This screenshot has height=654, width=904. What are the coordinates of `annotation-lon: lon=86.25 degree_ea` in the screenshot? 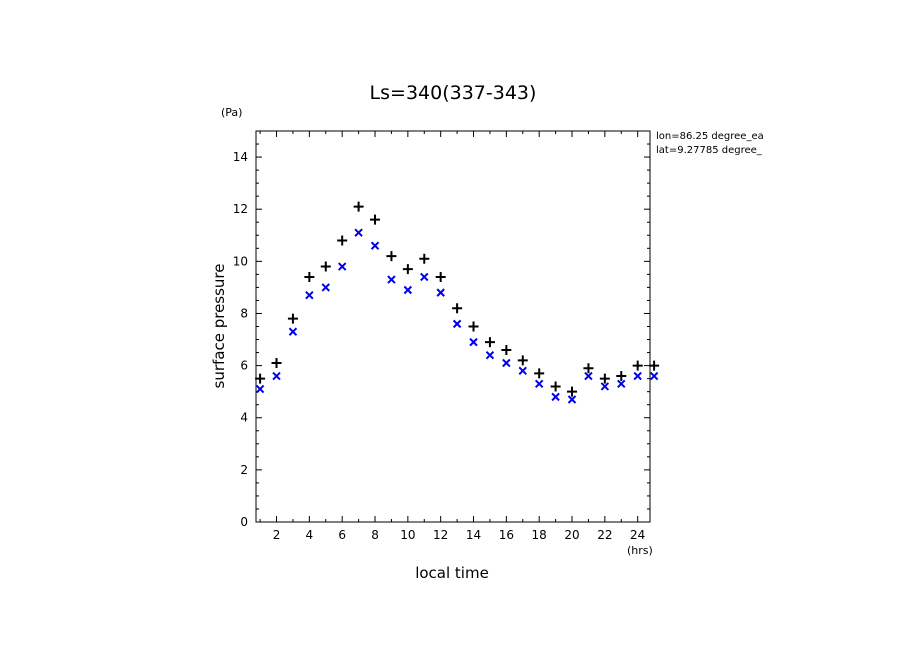 It's located at (710, 136).